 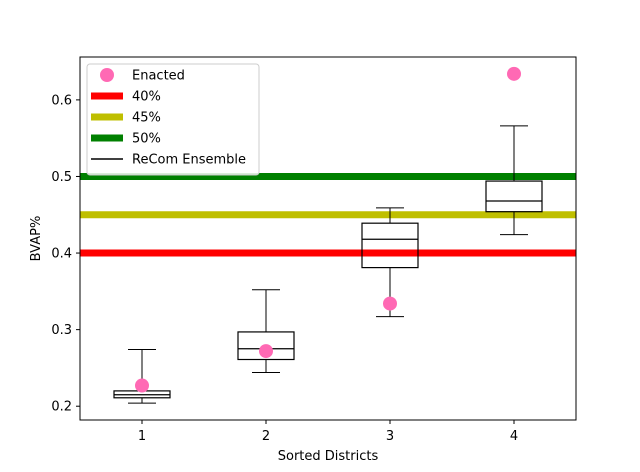 I want to click on x-axis-ticks: 1 2 3 4, so click(x=328, y=432).